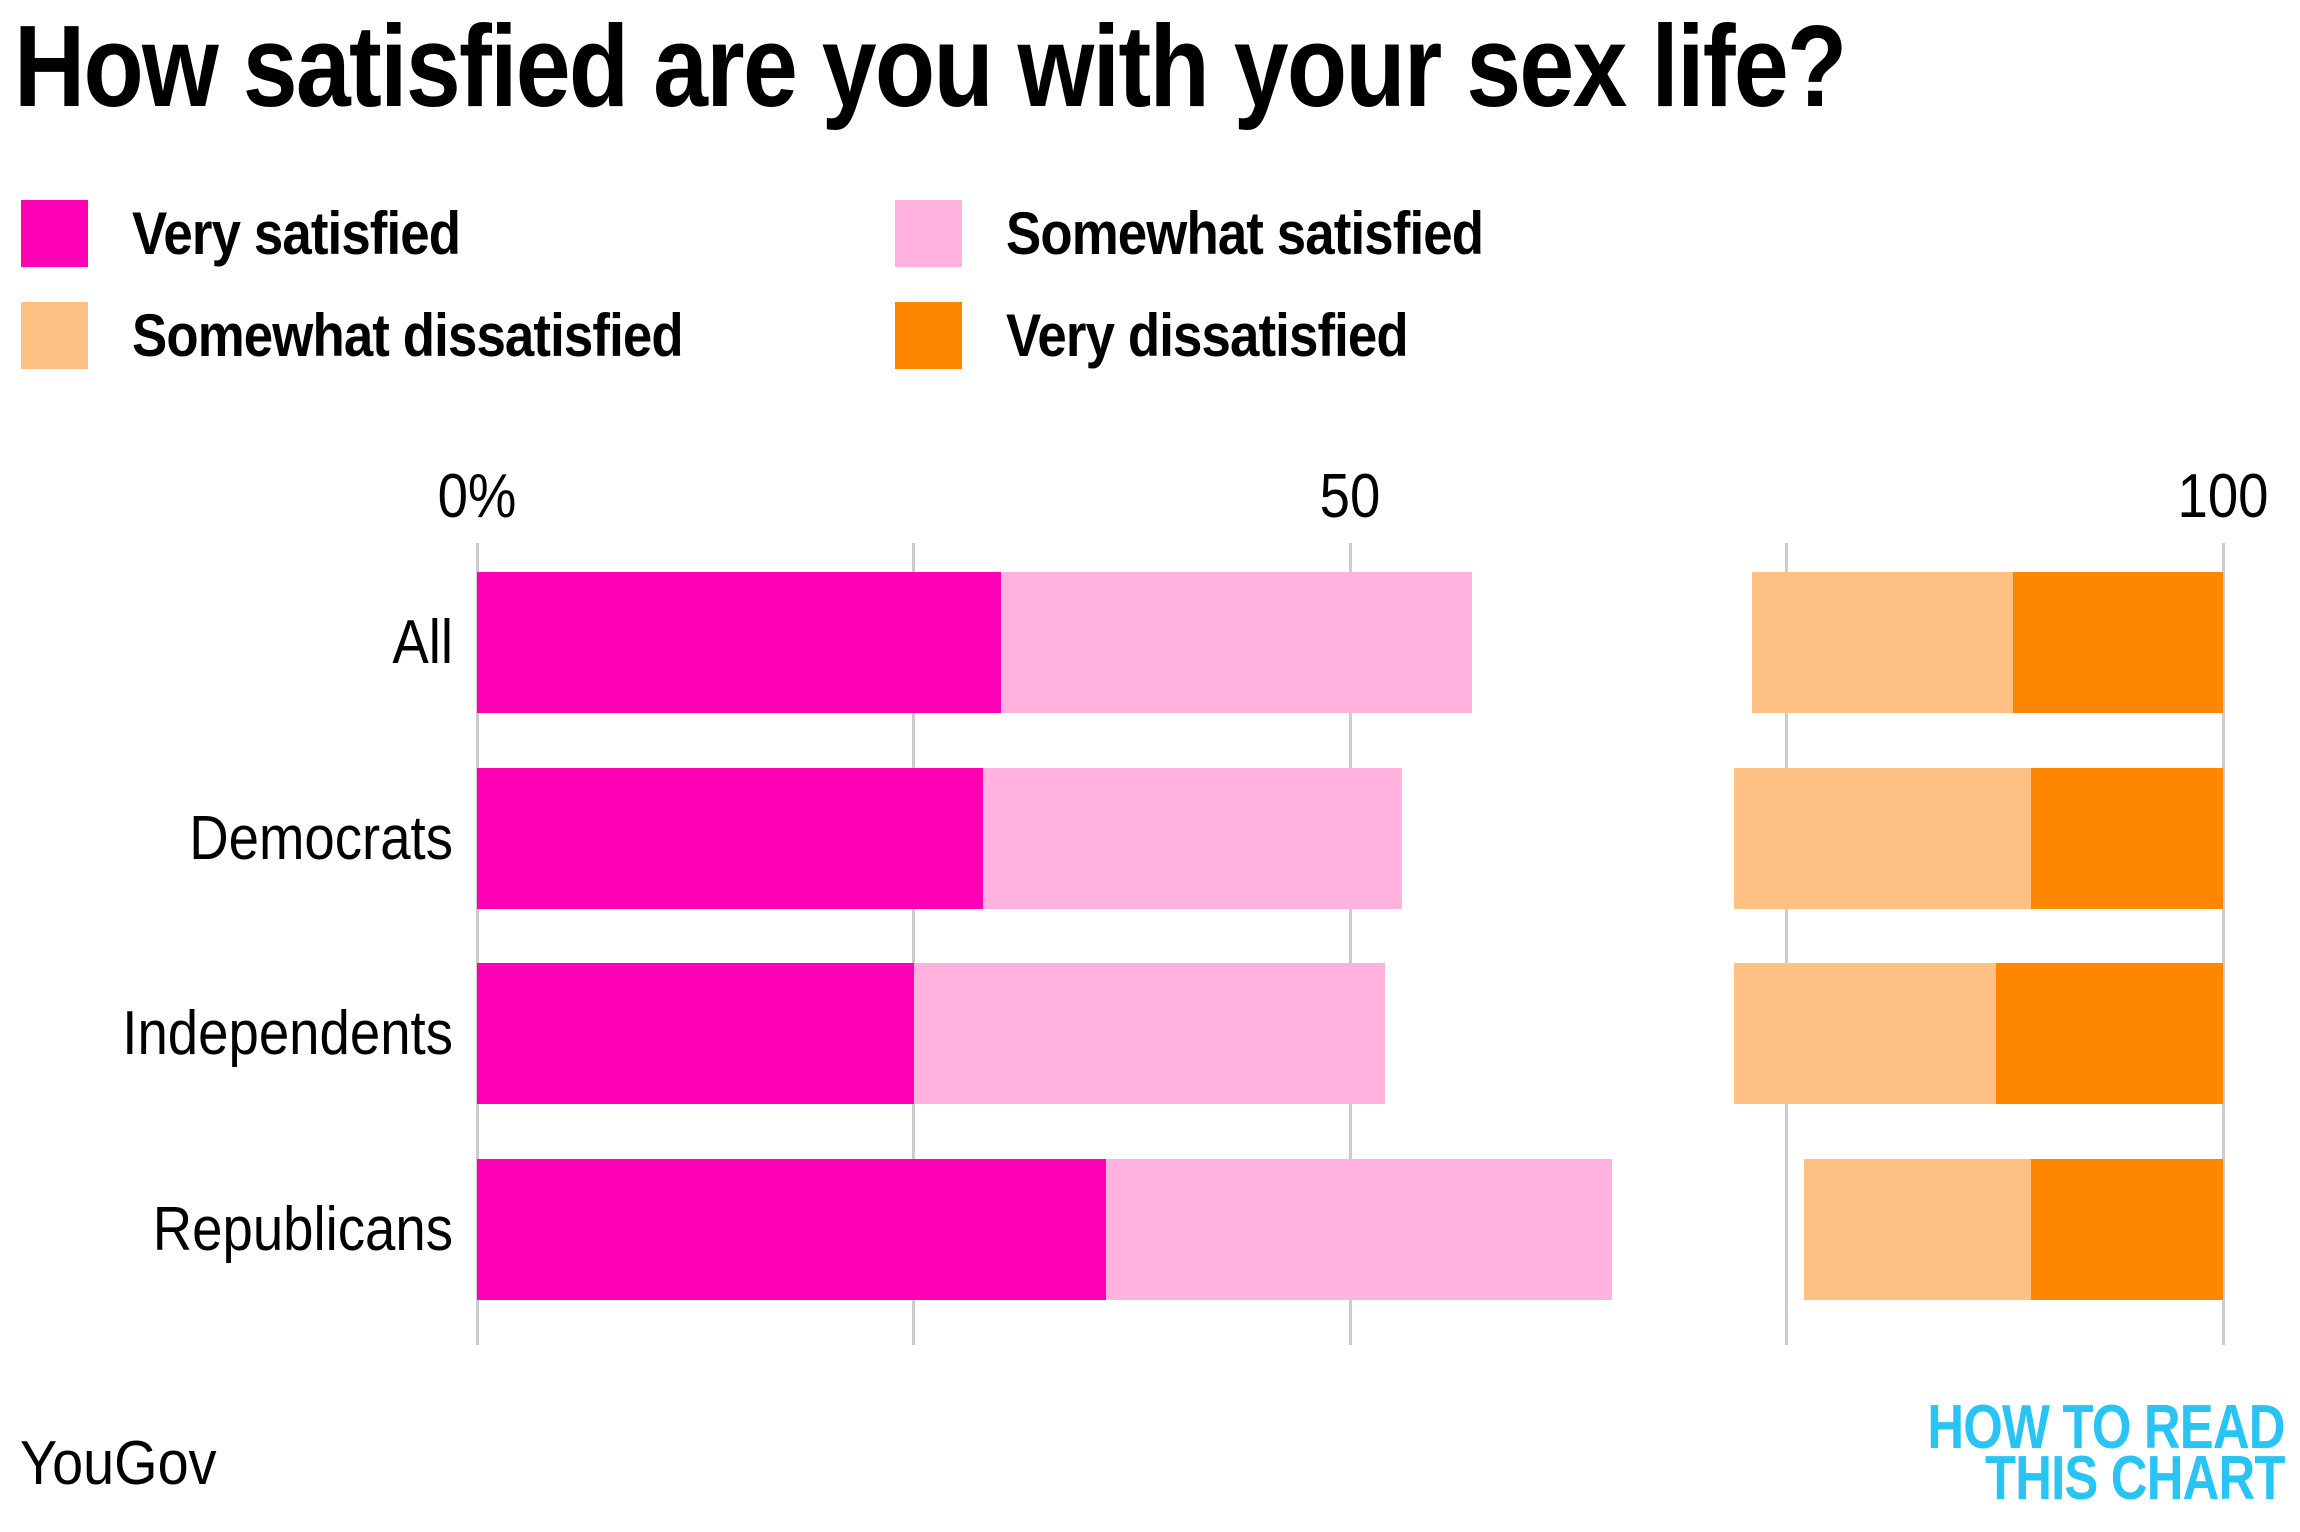 The width and height of the screenshot is (2300, 1532). Describe the element at coordinates (302, 1230) in the screenshot. I see `category-label: Republicans` at that location.